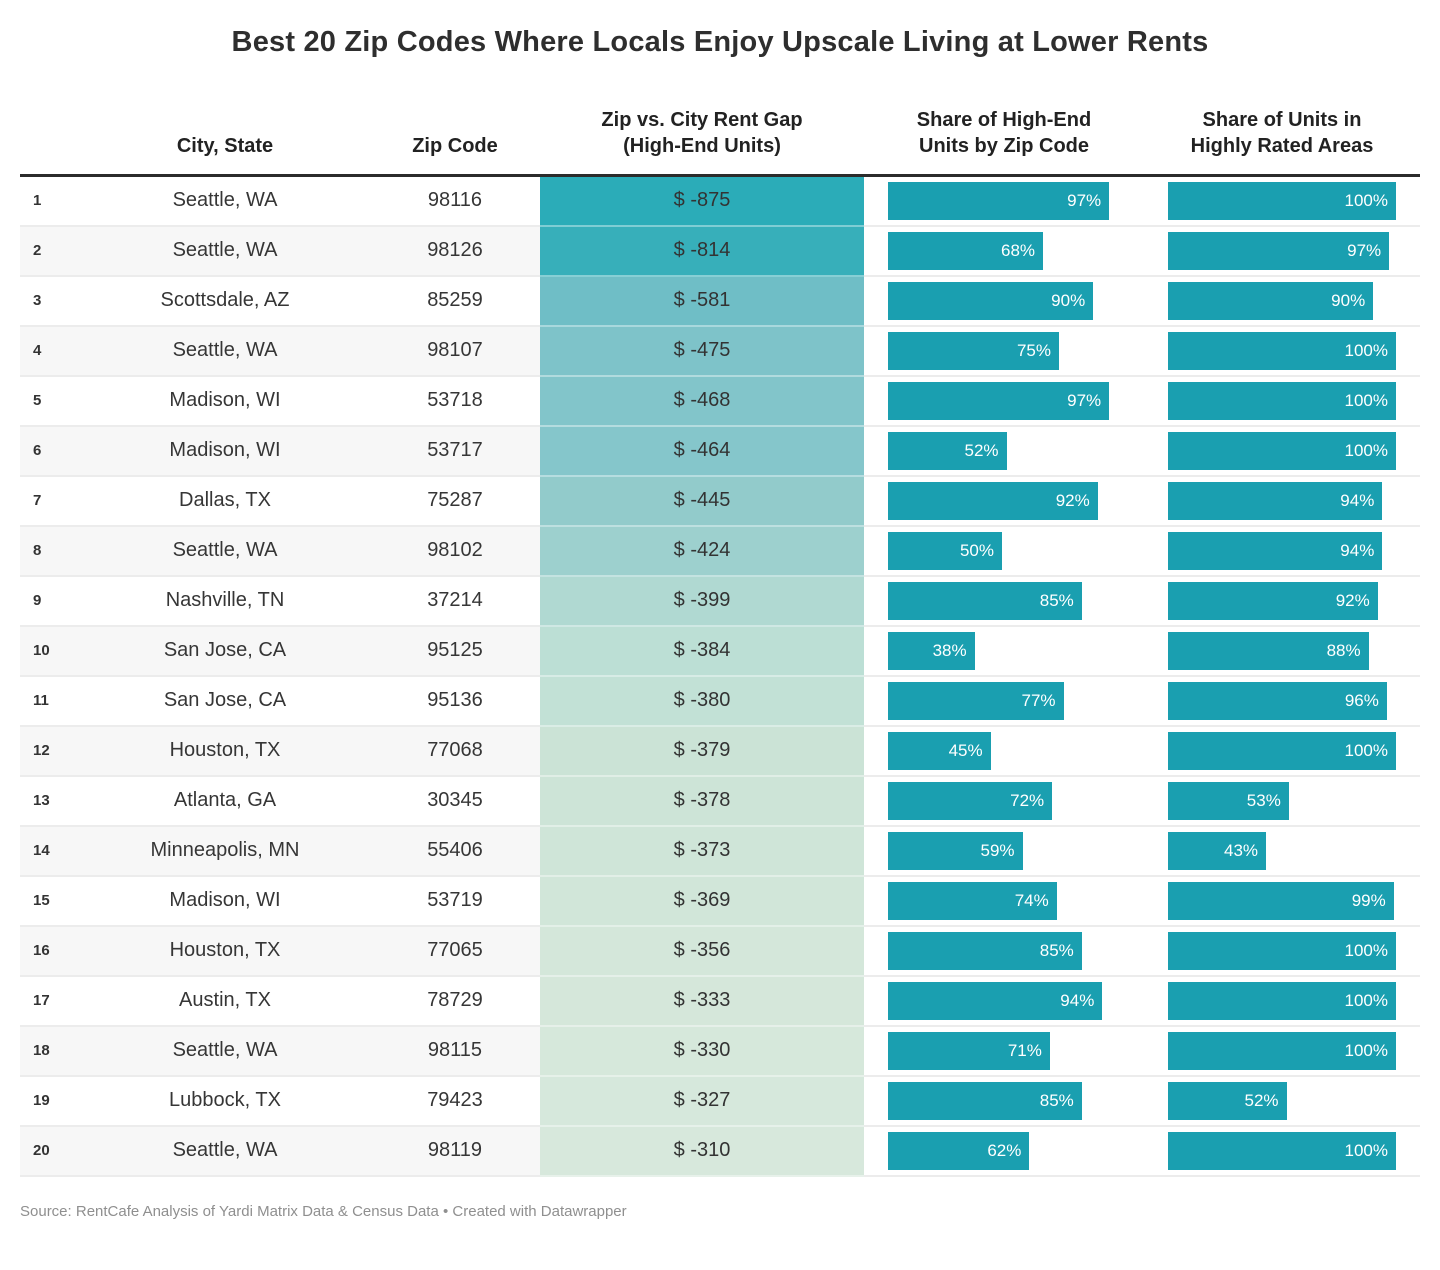  What do you see at coordinates (1282, 902) in the screenshot?
I see `share-highly-rated-cell: 99%` at bounding box center [1282, 902].